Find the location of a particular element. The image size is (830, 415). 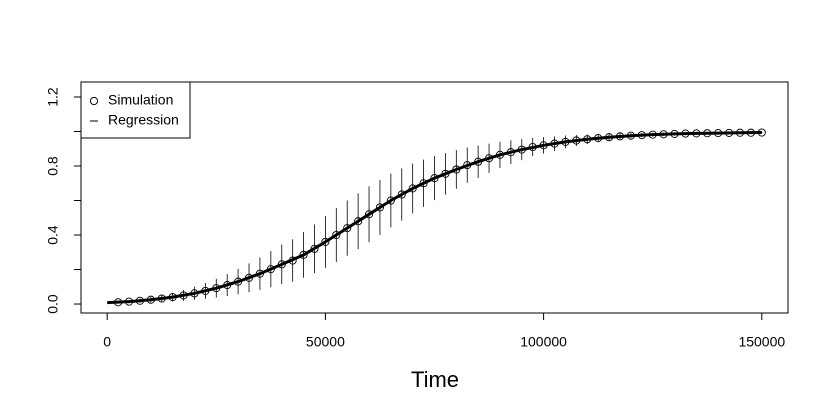

x-tick-label: 0 is located at coordinates (107, 342).